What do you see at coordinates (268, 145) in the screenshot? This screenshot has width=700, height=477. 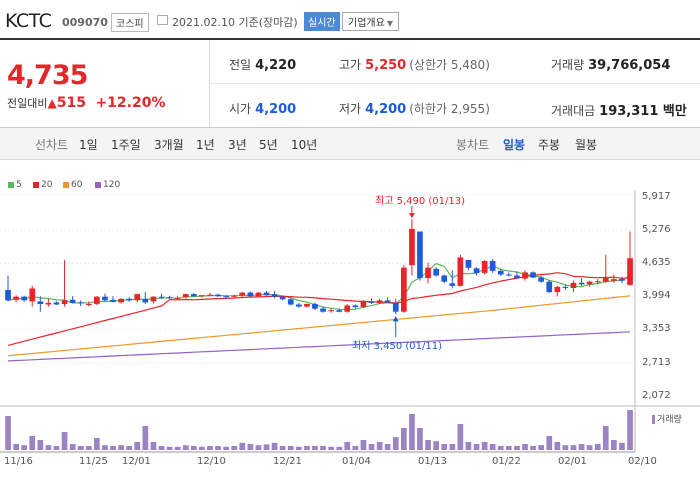 I see `period-5y: 5년` at bounding box center [268, 145].